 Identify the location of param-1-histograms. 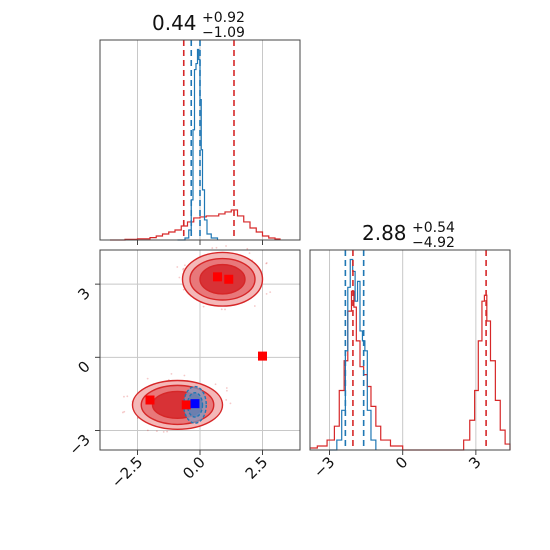
(195, 144).